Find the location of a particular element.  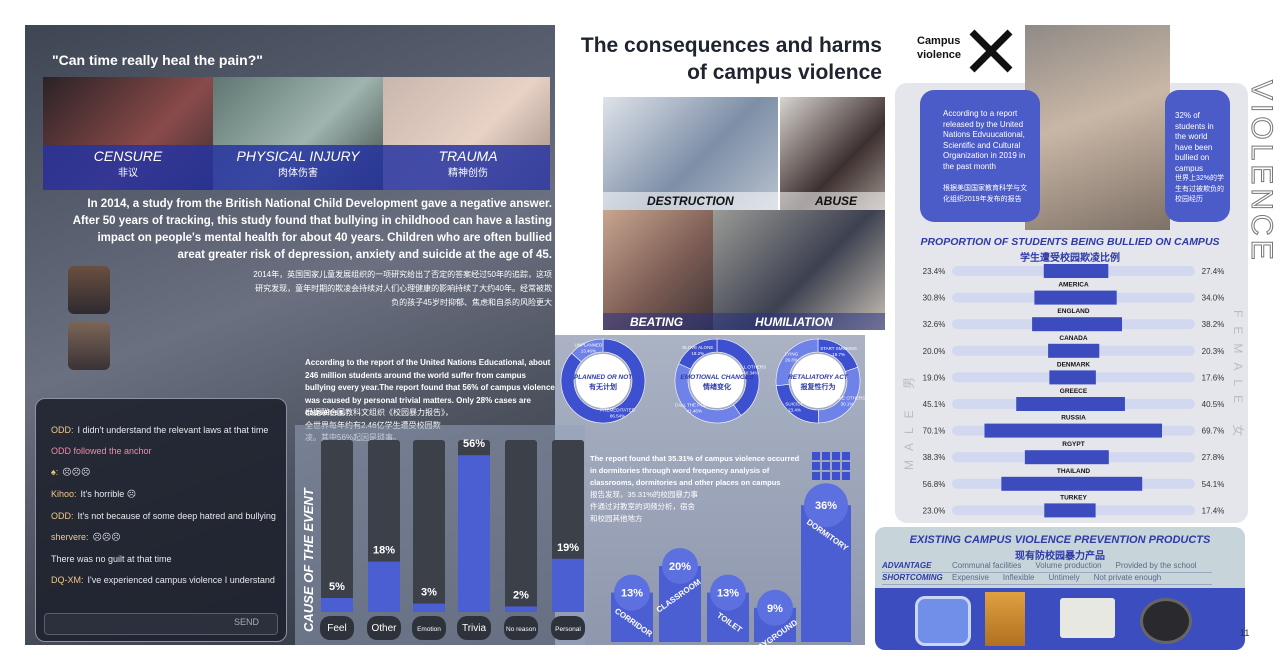

tile-band is located at coordinates (296, 167).